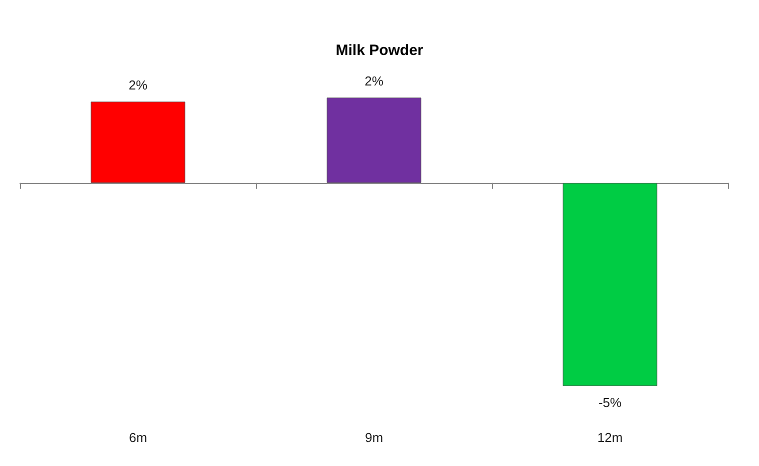 Image resolution: width=759 pixels, height=466 pixels. I want to click on chart-title: Milk Powder, so click(380, 50).